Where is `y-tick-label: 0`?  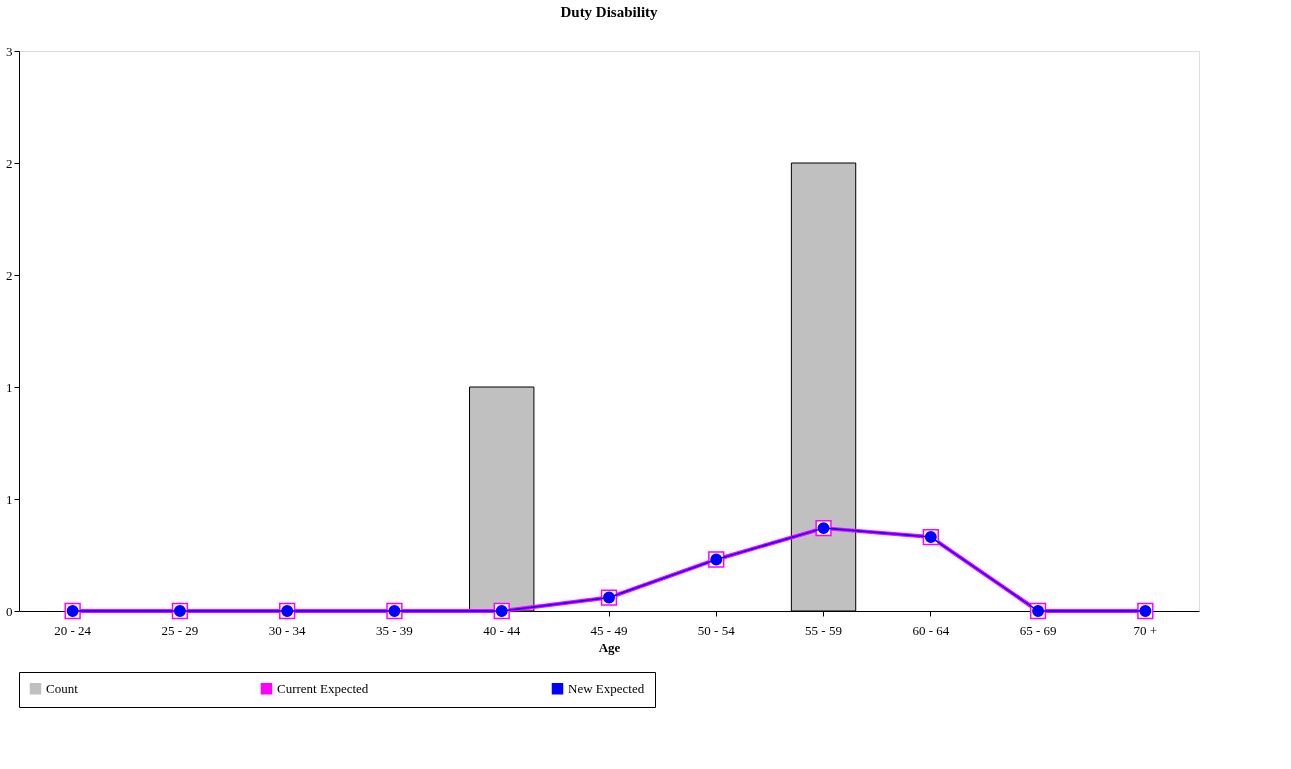 y-tick-label: 0 is located at coordinates (9, 611).